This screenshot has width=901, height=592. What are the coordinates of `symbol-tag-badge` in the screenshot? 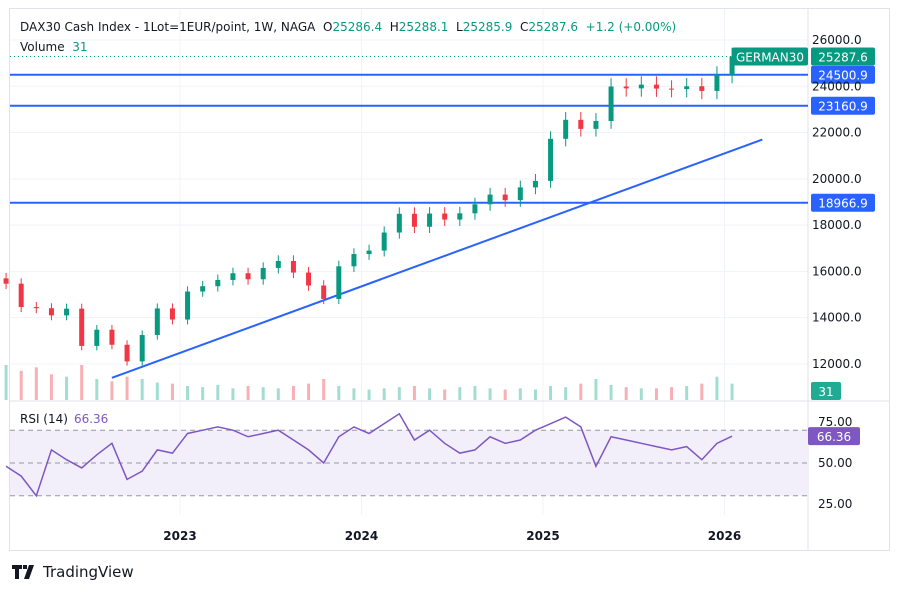 It's located at (770, 56).